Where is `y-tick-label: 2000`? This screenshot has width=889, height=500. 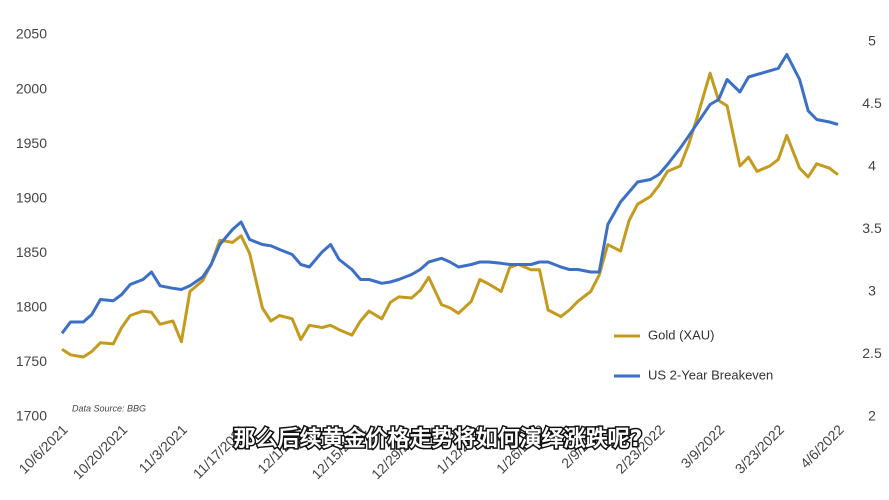
y-tick-label: 2000 is located at coordinates (31, 88).